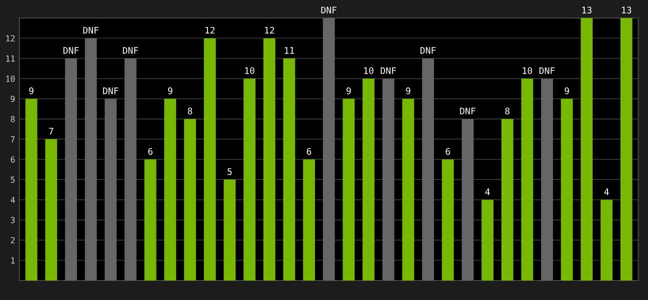 Image resolution: width=648 pixels, height=300 pixels. I want to click on data-label: 5, so click(230, 172).